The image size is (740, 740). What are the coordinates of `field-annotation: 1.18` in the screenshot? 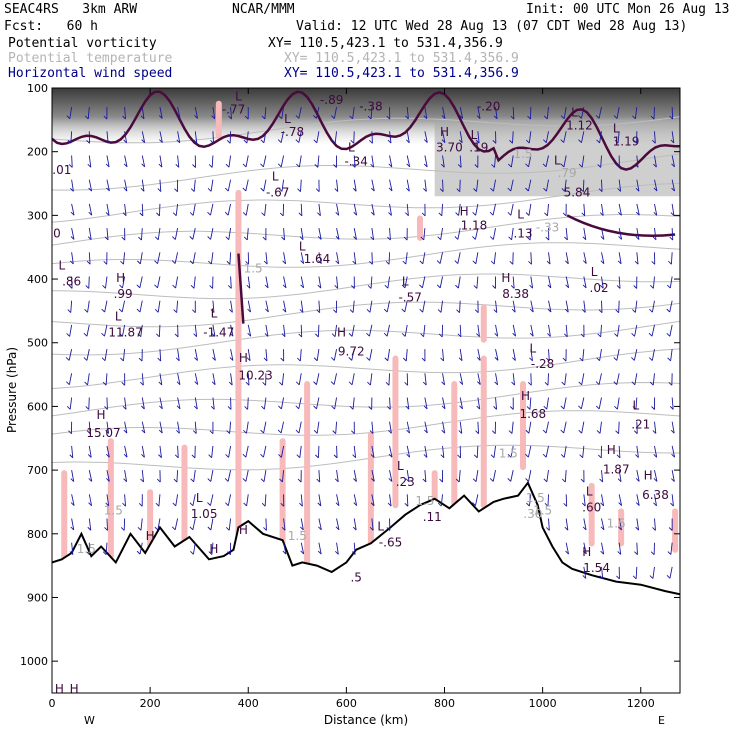 It's located at (474, 225).